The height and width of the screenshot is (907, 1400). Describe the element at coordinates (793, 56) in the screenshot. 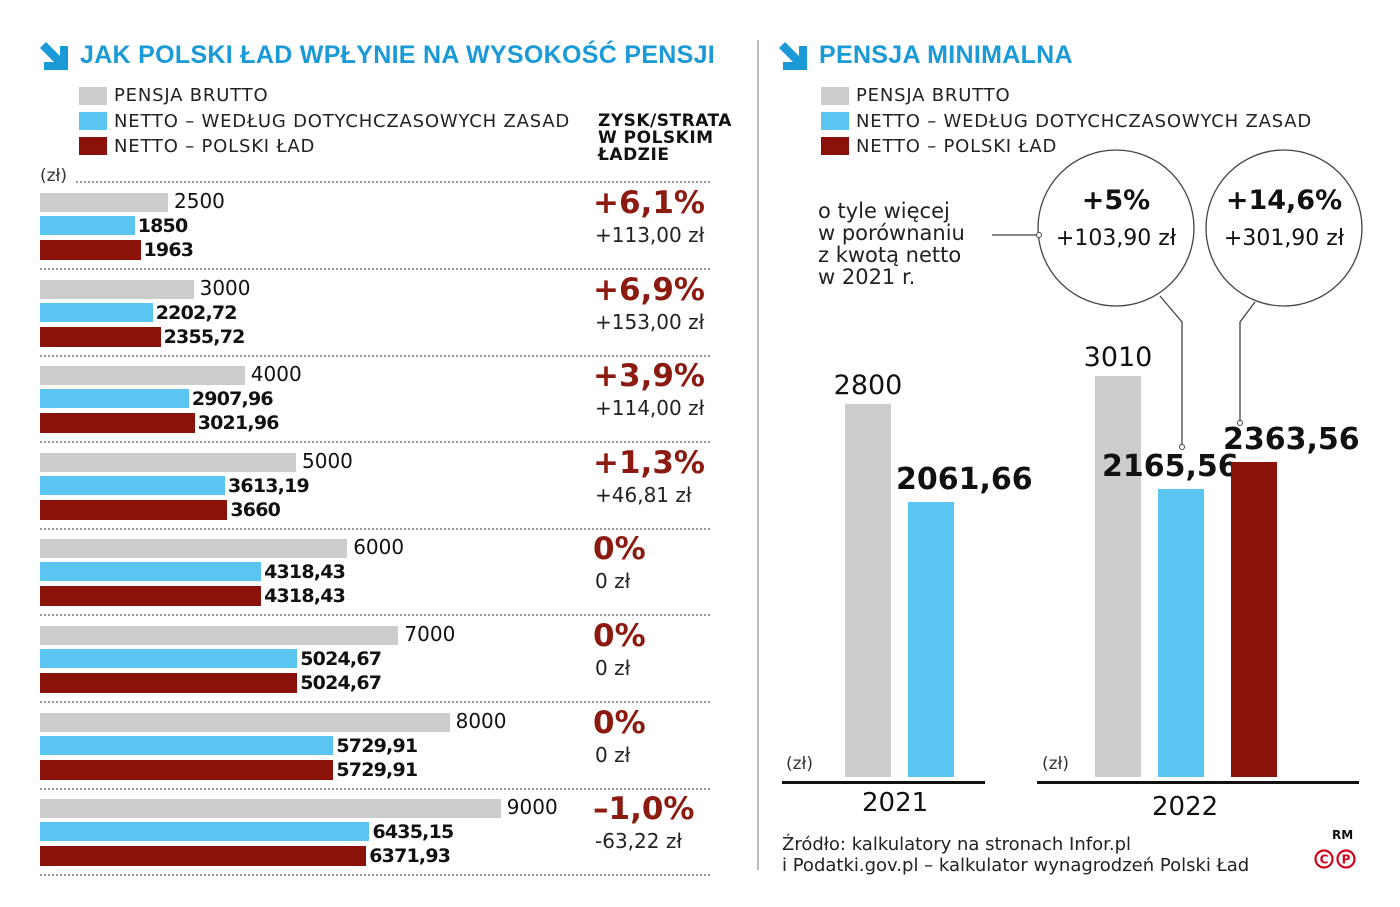

I see `arrow-down-right-icon` at that location.